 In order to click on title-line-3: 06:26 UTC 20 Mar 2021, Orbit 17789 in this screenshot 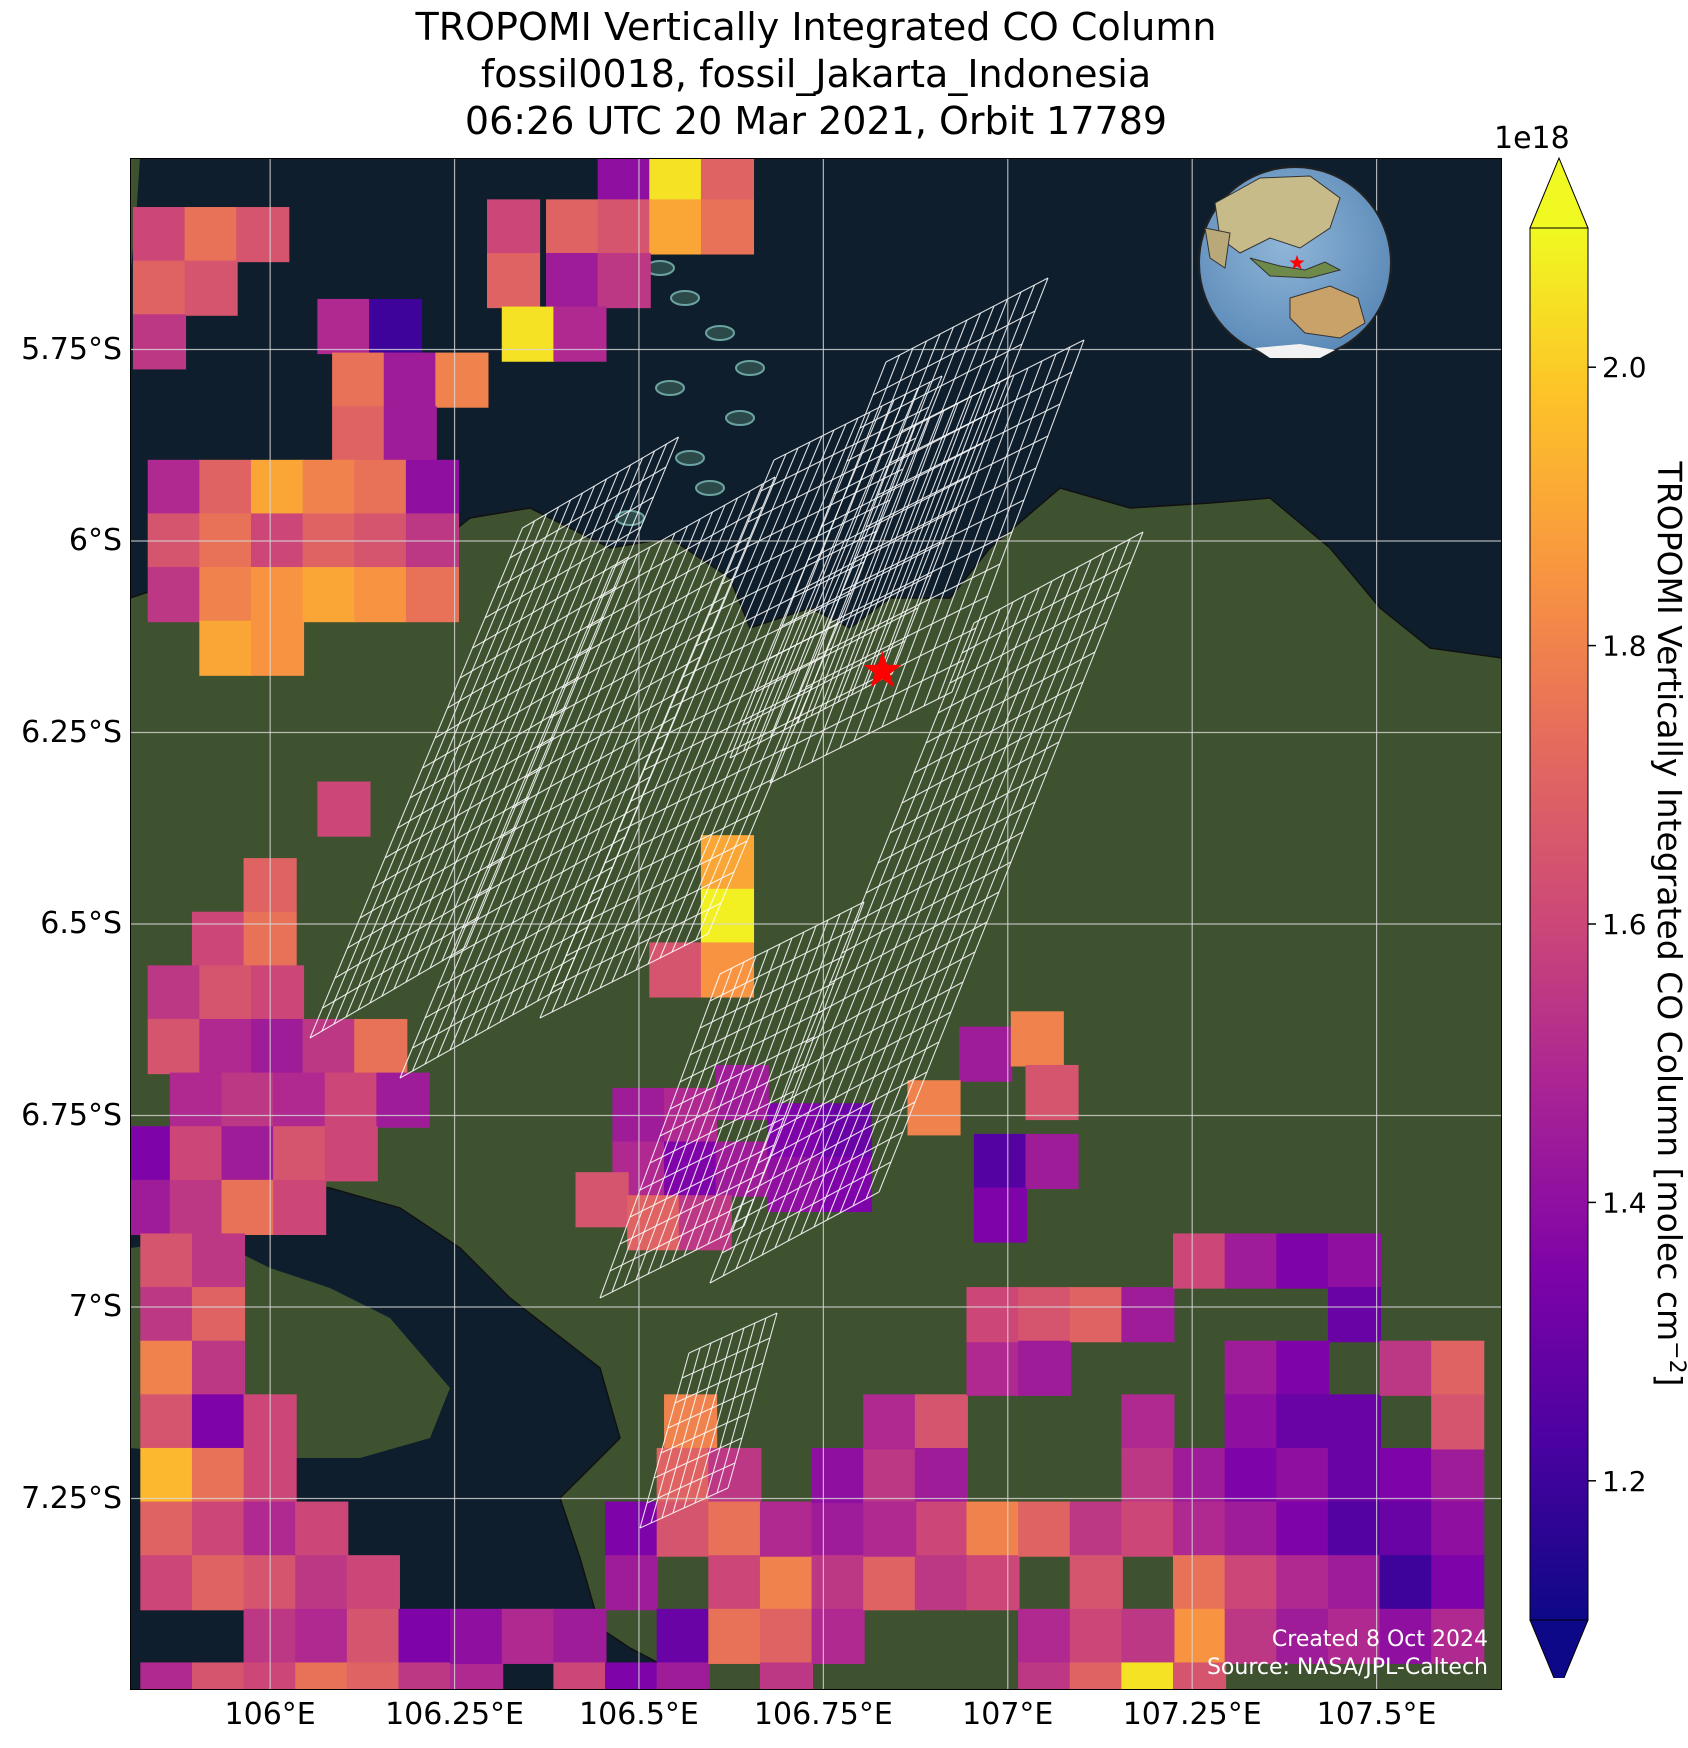, I will do `click(816, 121)`.